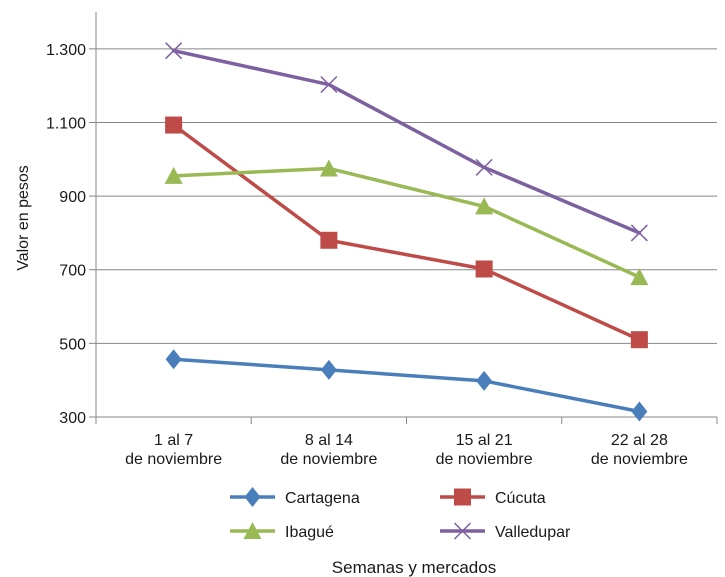  Describe the element at coordinates (400, 514) in the screenshot. I see `legend: Cartagena Cúcuta Ibagué Valledupar` at that location.